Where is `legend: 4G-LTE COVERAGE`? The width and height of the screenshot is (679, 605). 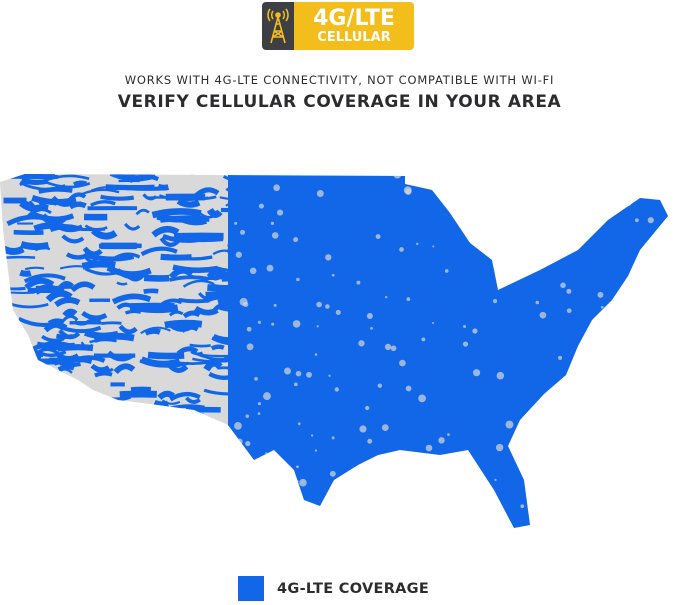 legend: 4G-LTE COVERAGE is located at coordinates (333, 588).